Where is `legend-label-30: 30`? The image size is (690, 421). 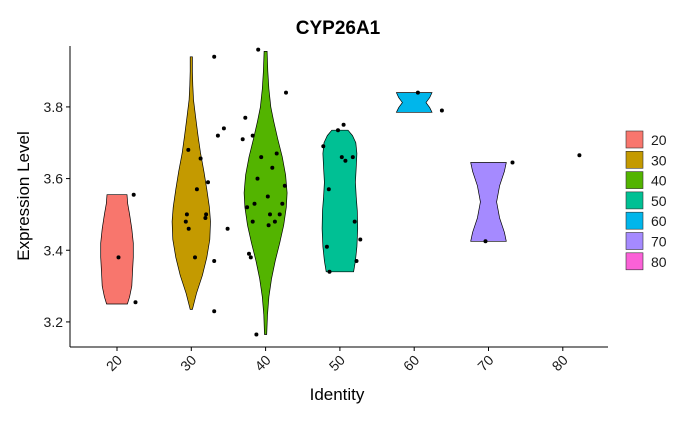
legend-label-30: 30 is located at coordinates (659, 160).